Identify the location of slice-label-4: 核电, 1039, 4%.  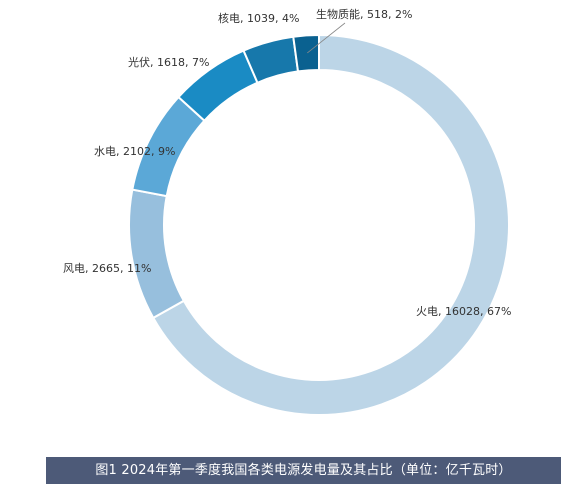
(258, 18).